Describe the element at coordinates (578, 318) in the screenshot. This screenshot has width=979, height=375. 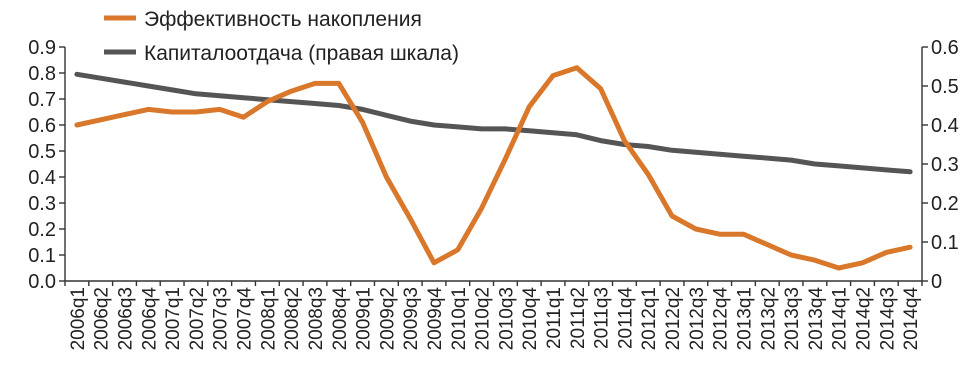
I see `x-tick-label: 2011q2` at that location.